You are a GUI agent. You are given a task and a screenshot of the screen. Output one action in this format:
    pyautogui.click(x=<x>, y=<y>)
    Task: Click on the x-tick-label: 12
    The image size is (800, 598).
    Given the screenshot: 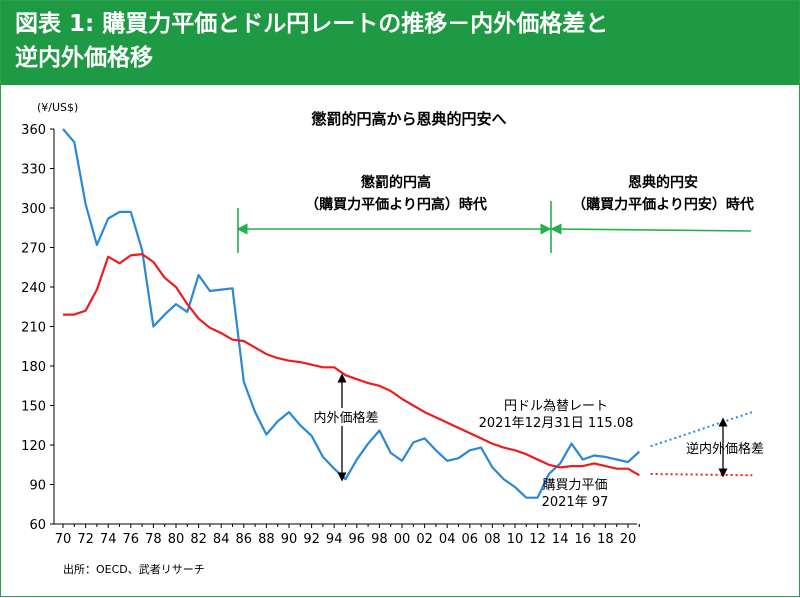 What is the action you would take?
    pyautogui.click(x=537, y=539)
    